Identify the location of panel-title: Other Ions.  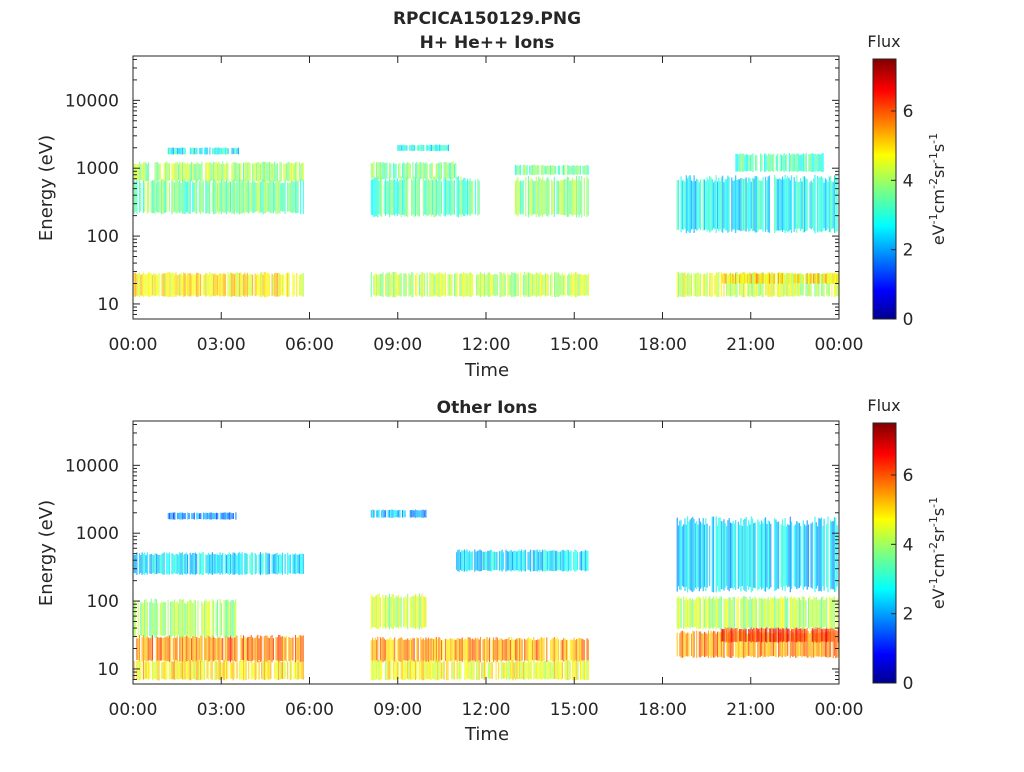
(487, 408).